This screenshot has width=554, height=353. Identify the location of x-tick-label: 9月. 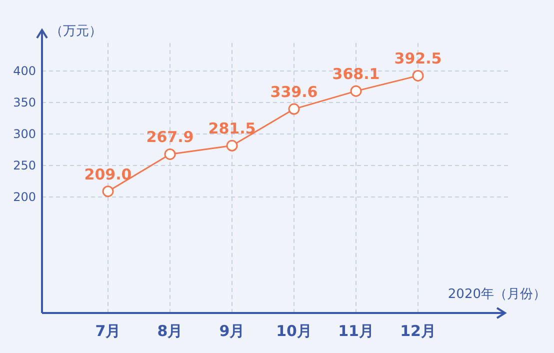
(232, 331).